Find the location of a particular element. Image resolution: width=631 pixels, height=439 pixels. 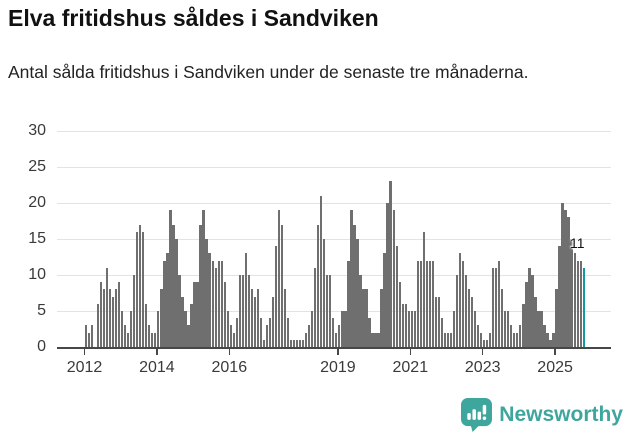

x-axis-tick-2014 is located at coordinates (157, 352).